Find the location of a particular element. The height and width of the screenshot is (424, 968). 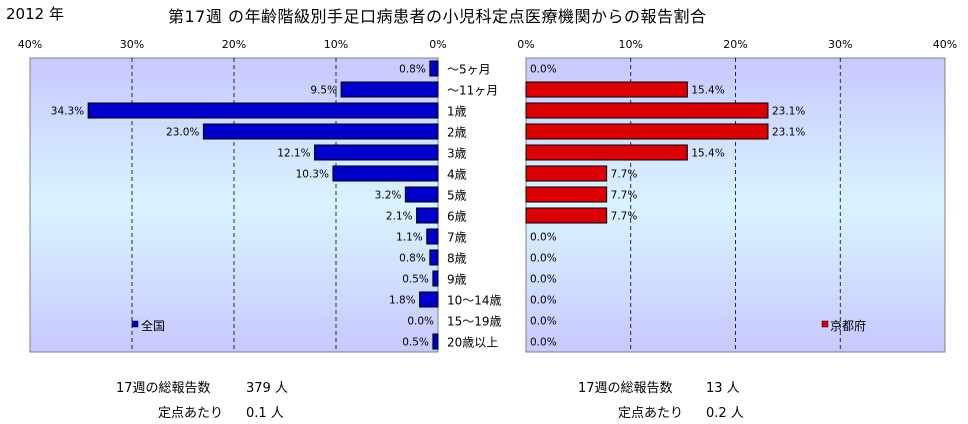

left-data-label: 23.0% is located at coordinates (182, 133).